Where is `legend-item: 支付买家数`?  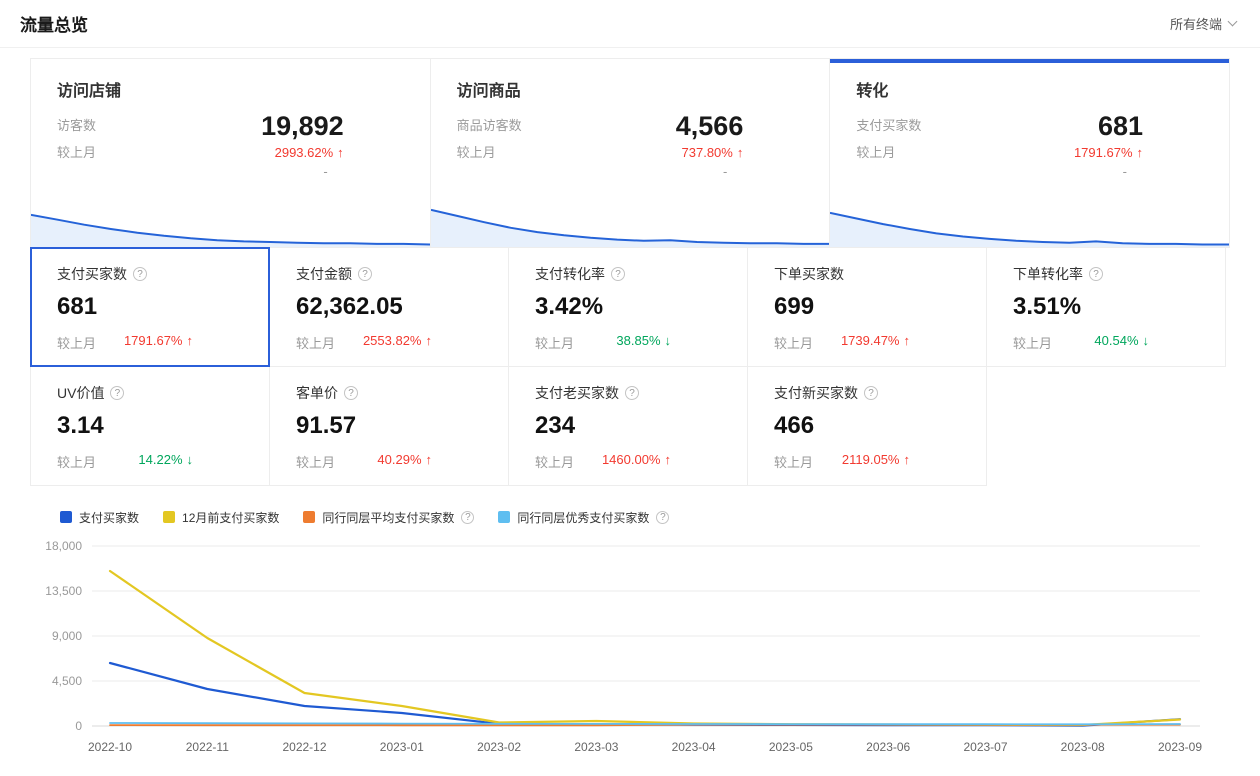
legend-item: 支付买家数 is located at coordinates (99, 517).